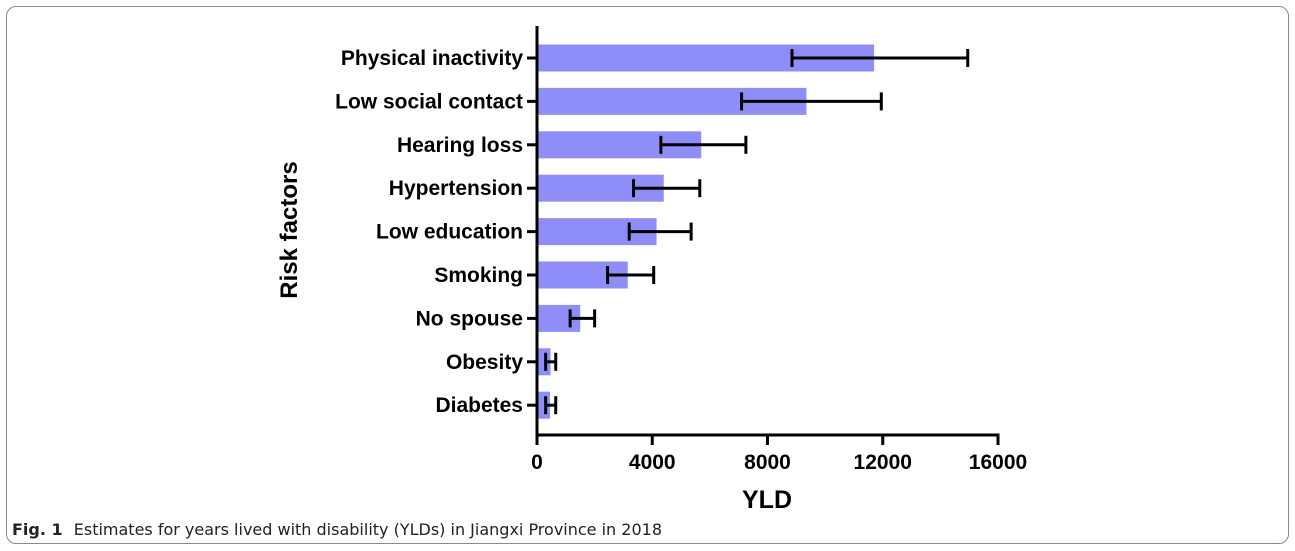 The image size is (1295, 551). What do you see at coordinates (289, 229) in the screenshot?
I see `y-axis-label: Risk factors` at bounding box center [289, 229].